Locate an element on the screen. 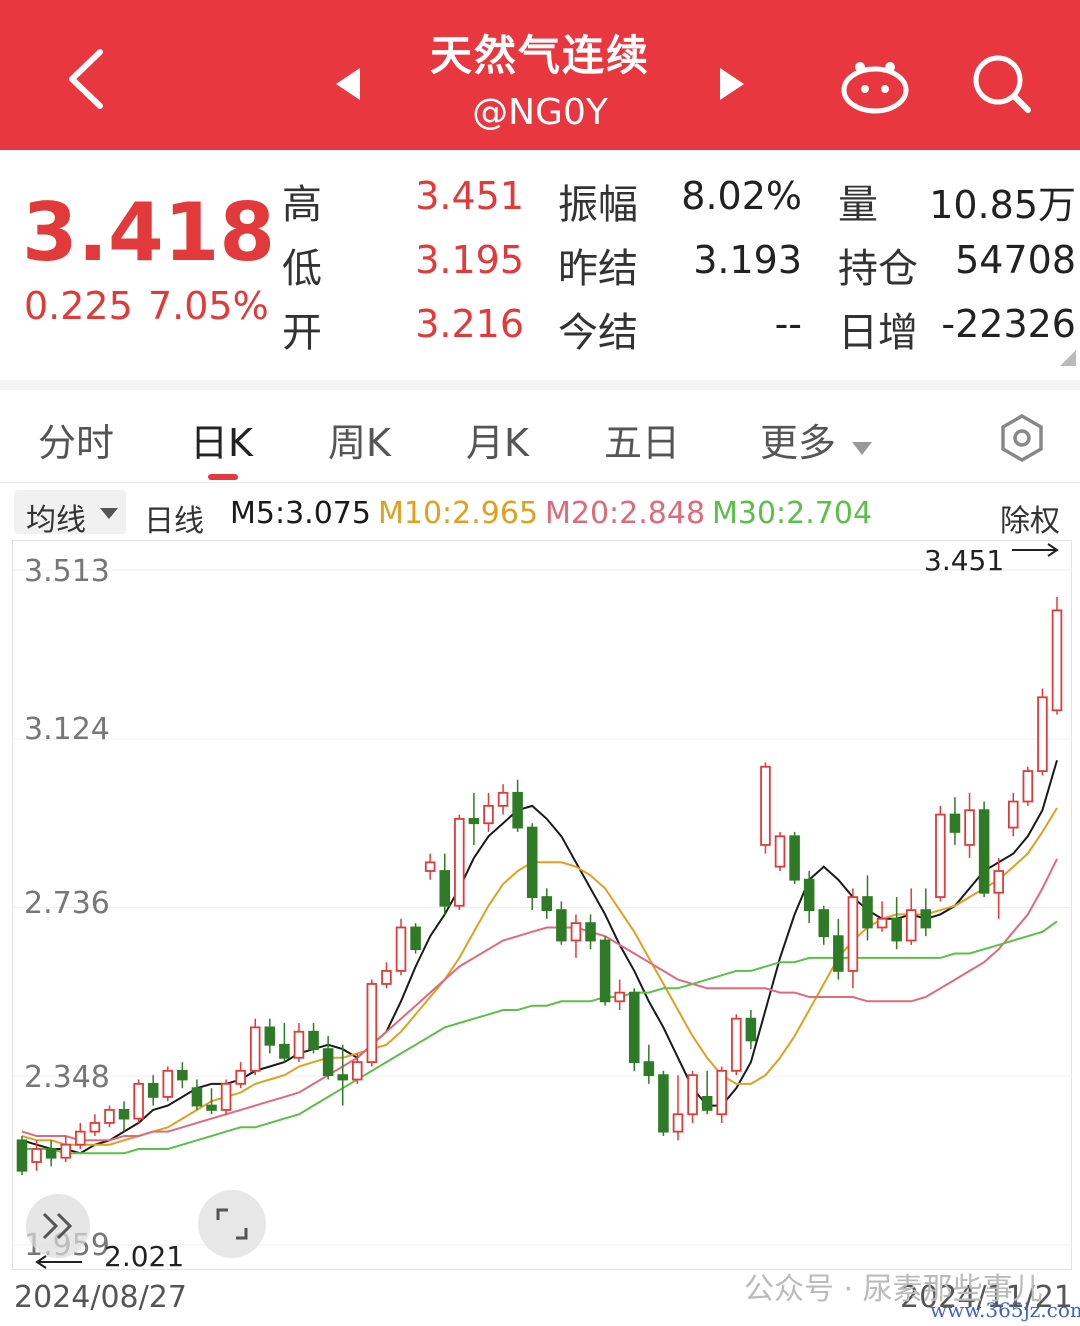  ex-rights-toggle: 除权 is located at coordinates (1030, 521).